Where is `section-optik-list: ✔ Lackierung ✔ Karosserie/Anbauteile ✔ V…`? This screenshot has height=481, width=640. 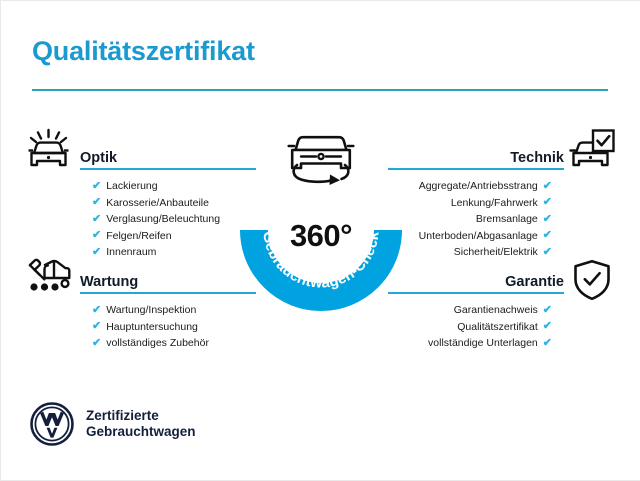 section-optik-list: ✔ Lackierung ✔ Karosserie/Anbauteile ✔ V… is located at coordinates (168, 219).